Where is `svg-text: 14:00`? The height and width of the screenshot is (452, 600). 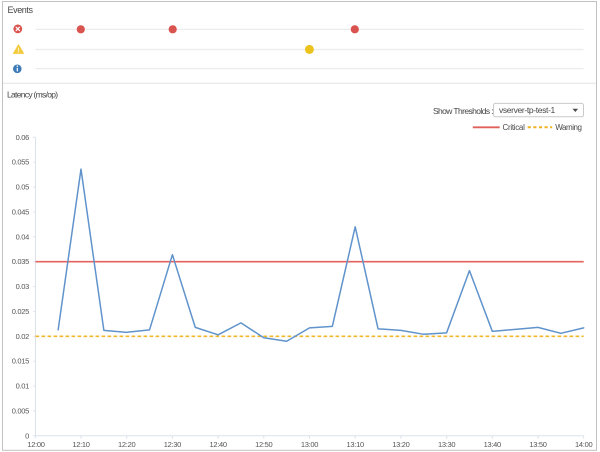 svg-text: 14:00 is located at coordinates (583, 444).